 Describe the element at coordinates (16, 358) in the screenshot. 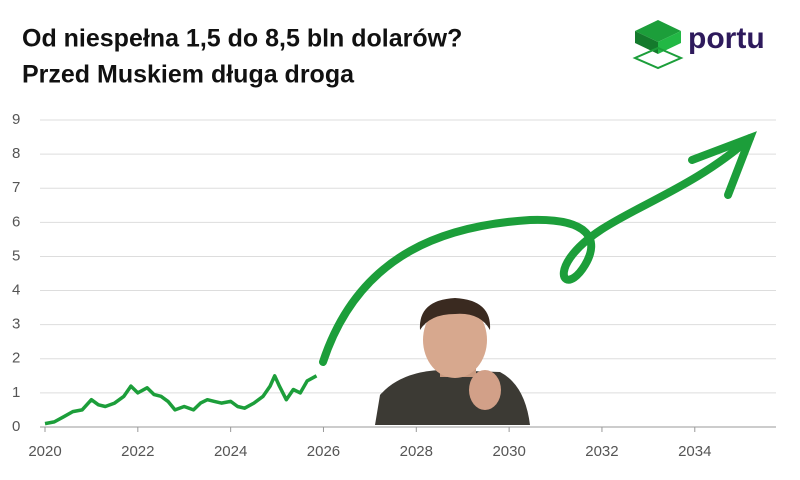

I see `y-tick-label: 2` at that location.